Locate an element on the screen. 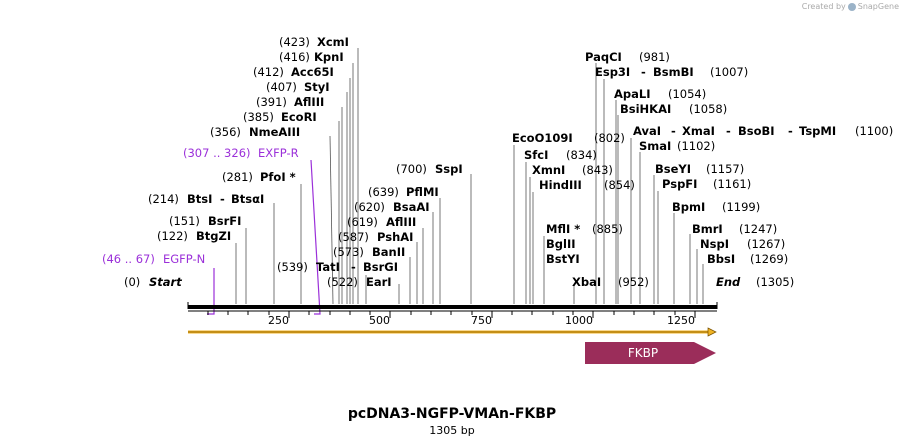 This screenshot has width=905, height=445. site-name: HindIII is located at coordinates (560, 185).